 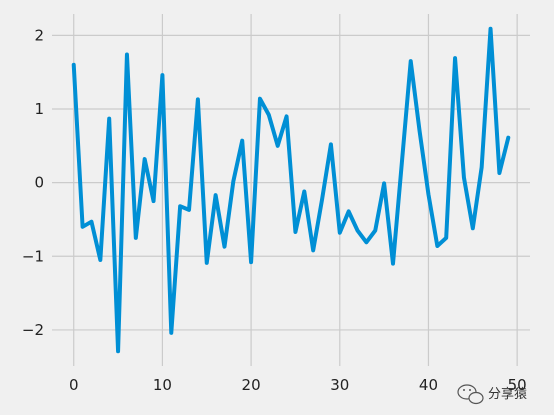 What do you see at coordinates (162, 385) in the screenshot?
I see `x-tick-label: 10` at bounding box center [162, 385].